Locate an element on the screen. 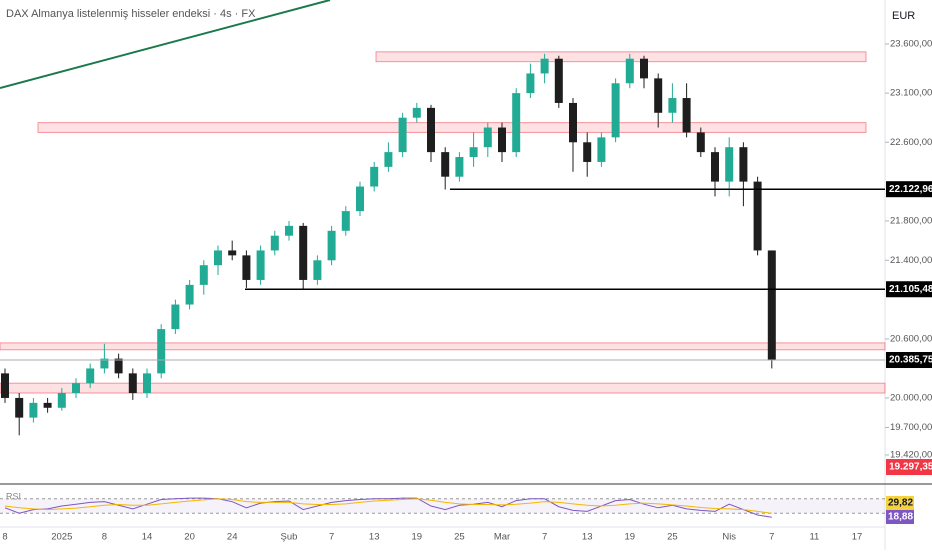 Image resolution: width=932 pixels, height=555 pixels. price-label: 21.105,48 is located at coordinates (910, 289).